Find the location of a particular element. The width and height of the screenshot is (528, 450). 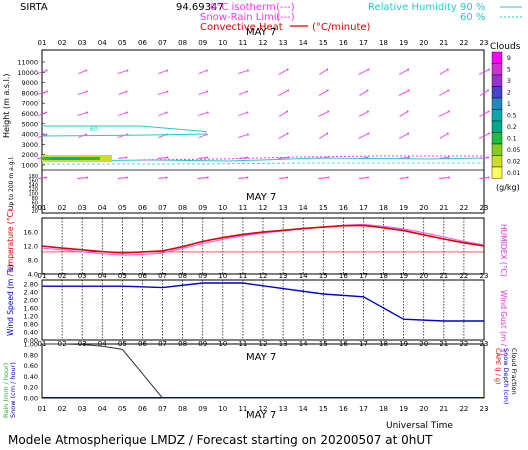

height-tick-label: 6000 is located at coordinates (29, 114).